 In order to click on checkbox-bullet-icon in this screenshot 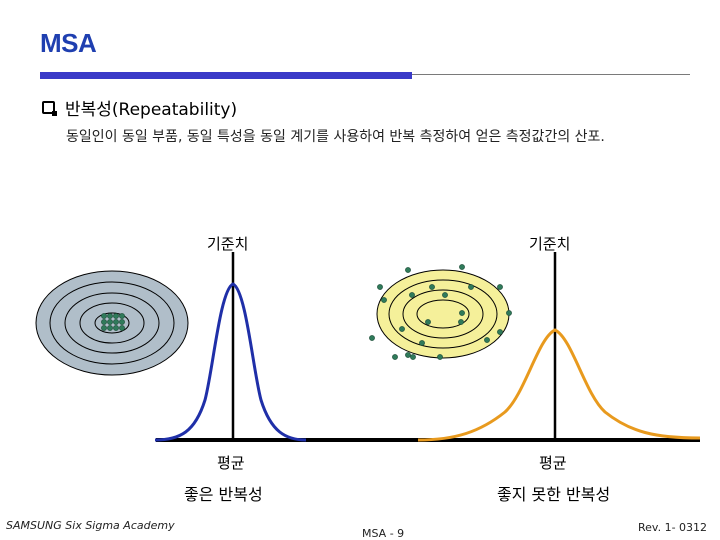, I will do `click(49, 108)`.